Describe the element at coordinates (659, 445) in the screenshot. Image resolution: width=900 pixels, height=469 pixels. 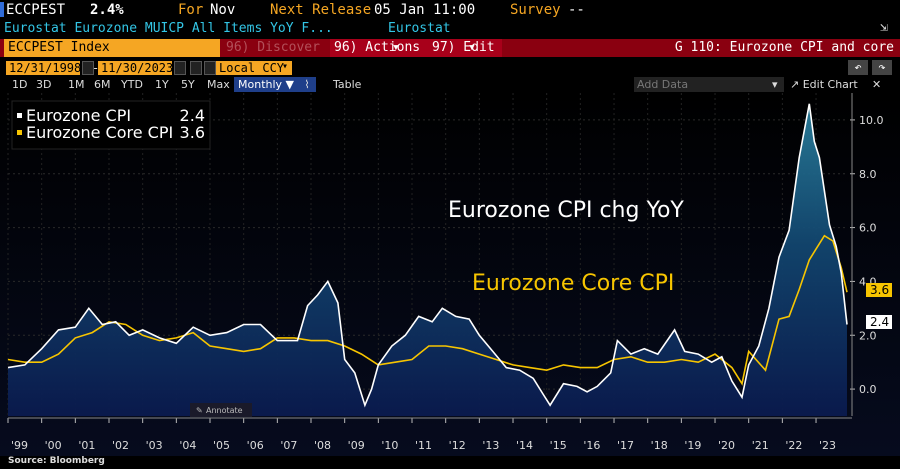
I see `x-tick-label: '18` at that location.